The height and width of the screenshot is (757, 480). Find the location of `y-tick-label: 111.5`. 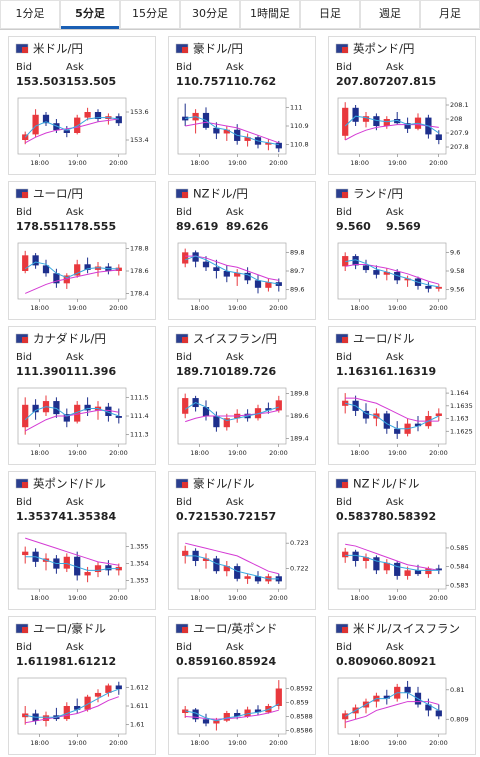

y-tick-label: 111.5 is located at coordinates (139, 397).